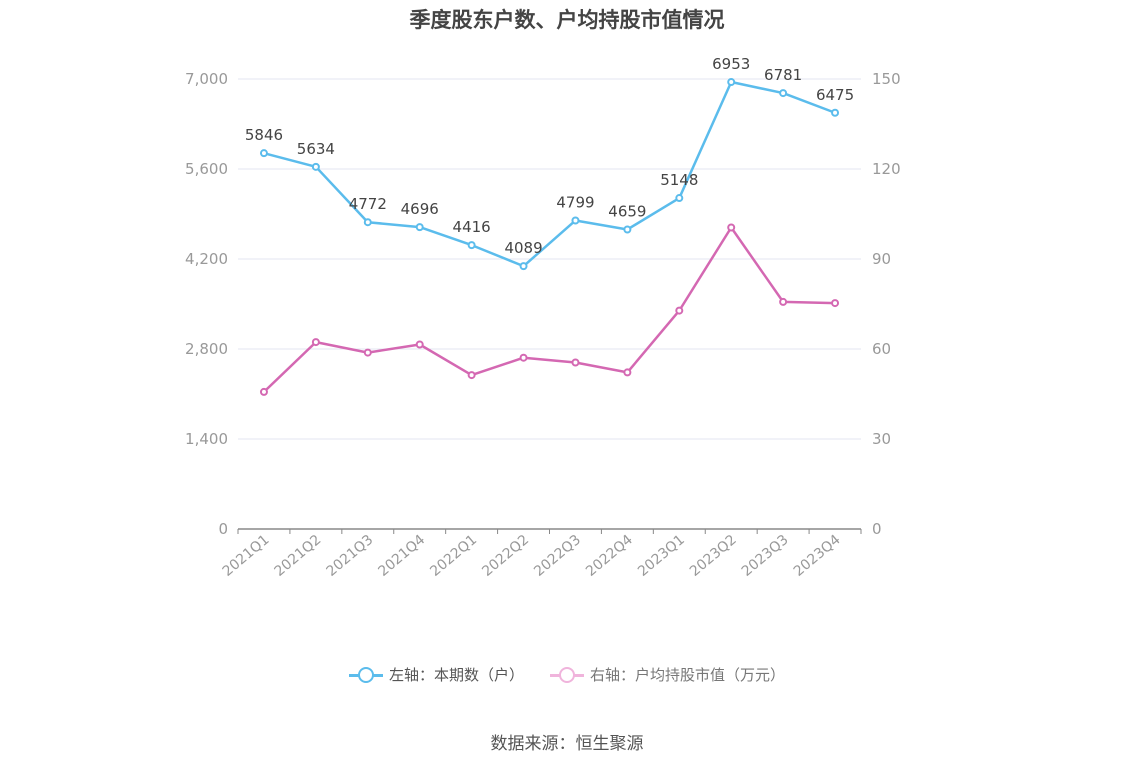  I want to click on x-axis-category-label: 2021Q4, so click(401, 556).